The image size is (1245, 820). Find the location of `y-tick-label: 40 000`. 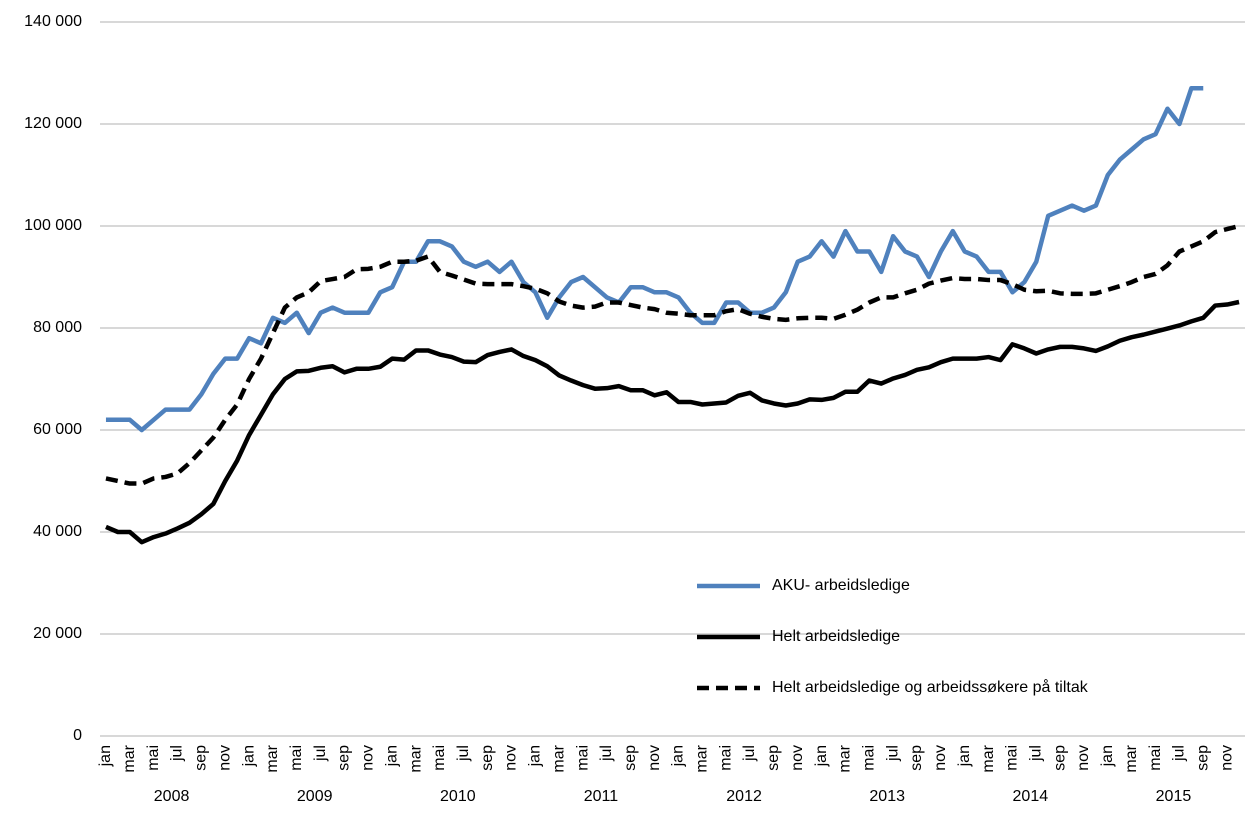

y-tick-label: 40 000 is located at coordinates (57, 531).